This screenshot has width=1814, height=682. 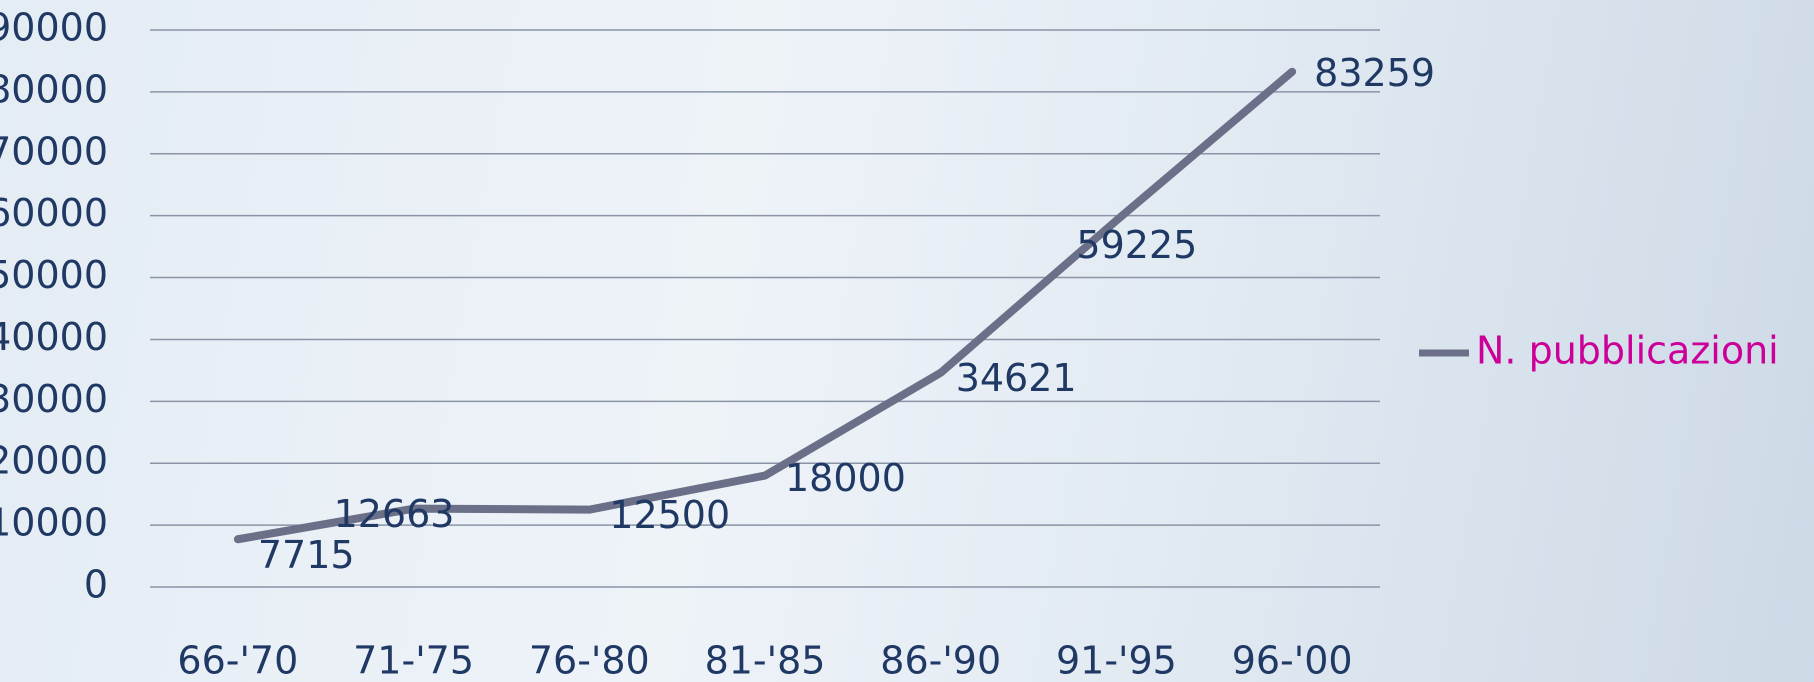 I want to click on x-tick-label: 66-'70, so click(x=237, y=660).